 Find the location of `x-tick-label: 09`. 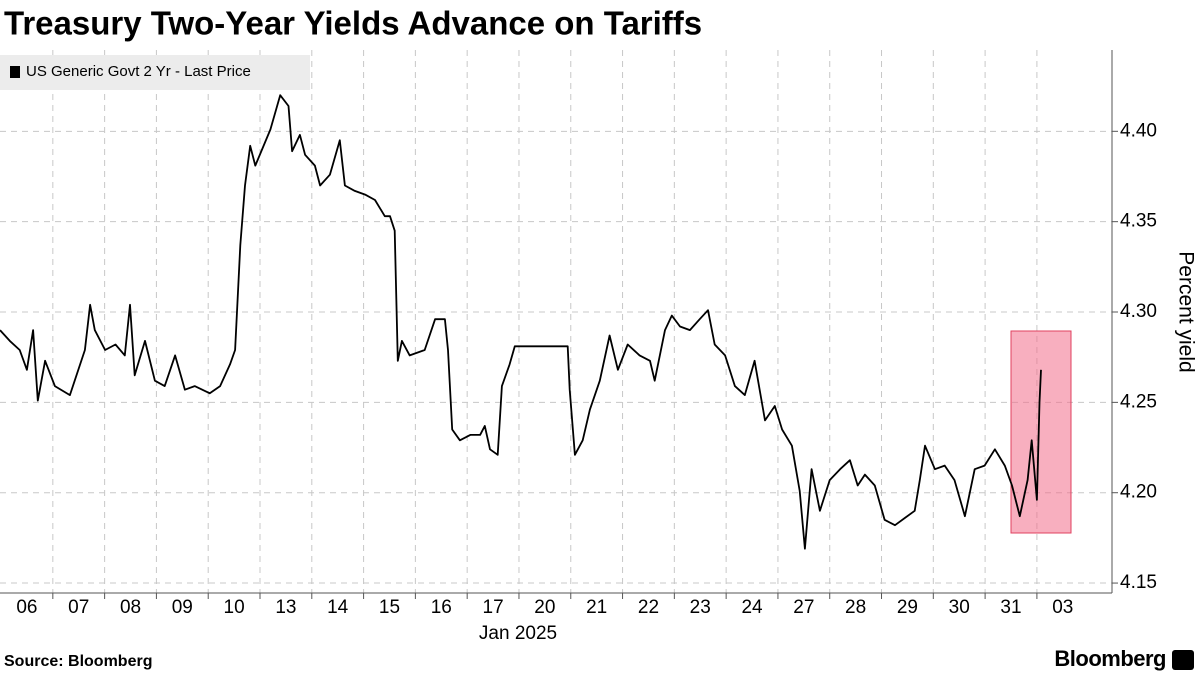

x-tick-label: 09 is located at coordinates (182, 607).